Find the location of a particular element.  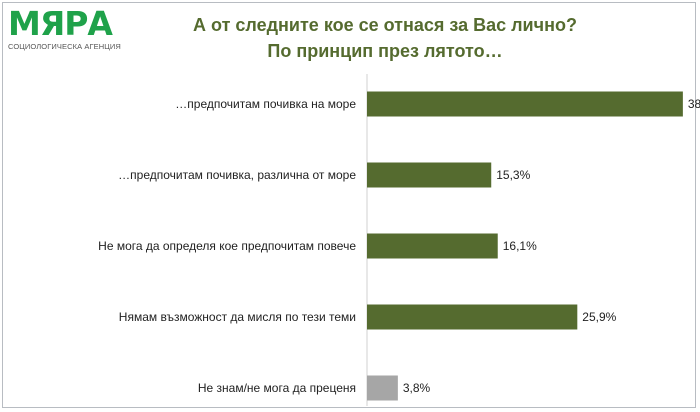

category-label: …предпочитам почивка на море is located at coordinates (265, 104).